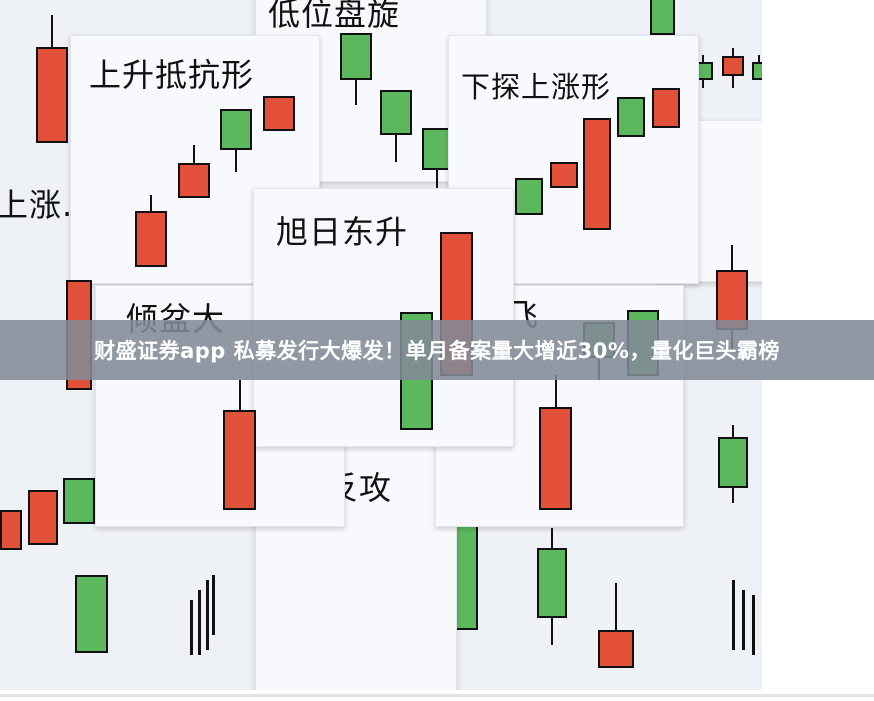  Describe the element at coordinates (334, 16) in the screenshot. I see `card-title: 低位盘旋` at that location.